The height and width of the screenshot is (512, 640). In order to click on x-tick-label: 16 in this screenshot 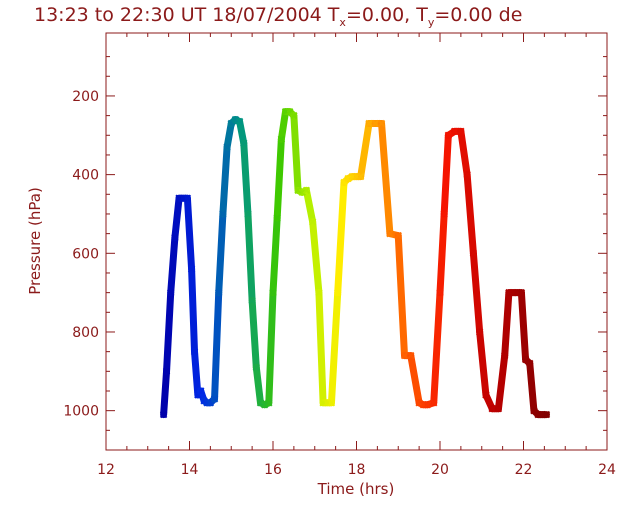, I will do `click(273, 470)`.